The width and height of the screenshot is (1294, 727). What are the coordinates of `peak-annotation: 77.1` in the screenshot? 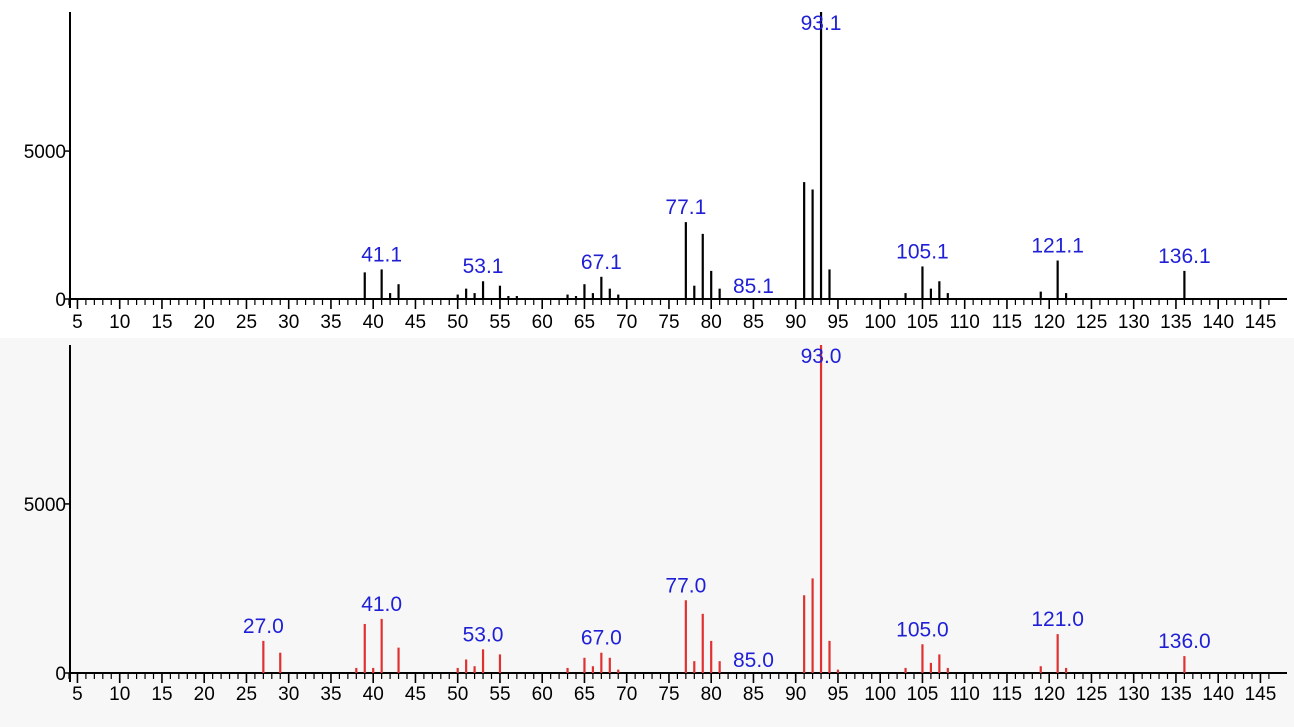 It's located at (685, 207).